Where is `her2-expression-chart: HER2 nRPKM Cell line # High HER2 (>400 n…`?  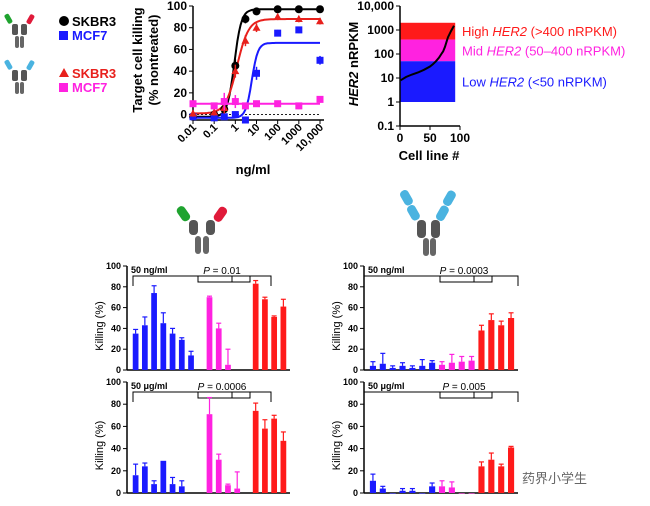 her2-expression-chart: HER2 nRPKM Cell line # High HER2 (>400 n… is located at coordinates (485, 81).